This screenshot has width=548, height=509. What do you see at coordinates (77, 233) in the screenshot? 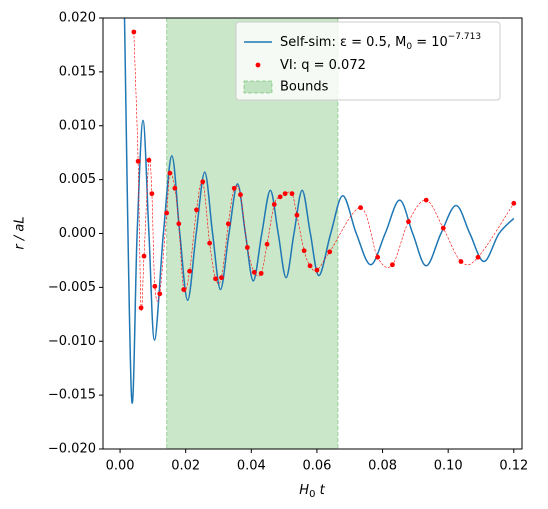
I see `y-tick-label: 0.000` at bounding box center [77, 233].